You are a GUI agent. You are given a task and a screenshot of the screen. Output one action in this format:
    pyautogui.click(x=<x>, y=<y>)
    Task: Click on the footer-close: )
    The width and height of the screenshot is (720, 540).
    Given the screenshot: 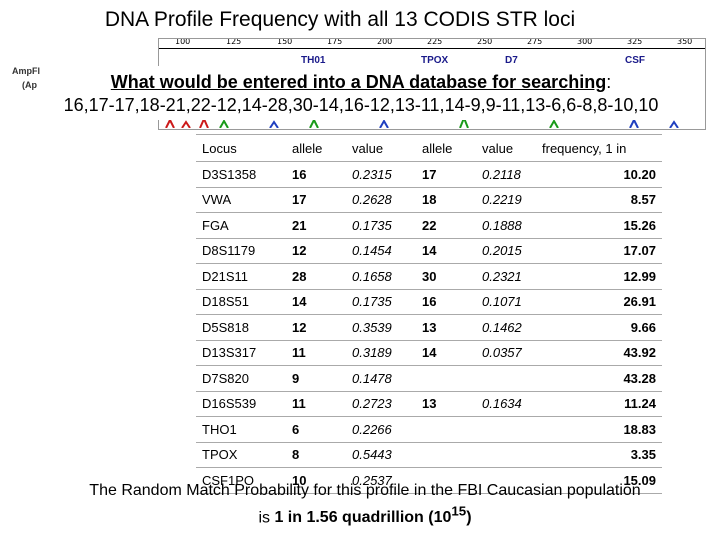 What is the action you would take?
    pyautogui.click(x=469, y=518)
    